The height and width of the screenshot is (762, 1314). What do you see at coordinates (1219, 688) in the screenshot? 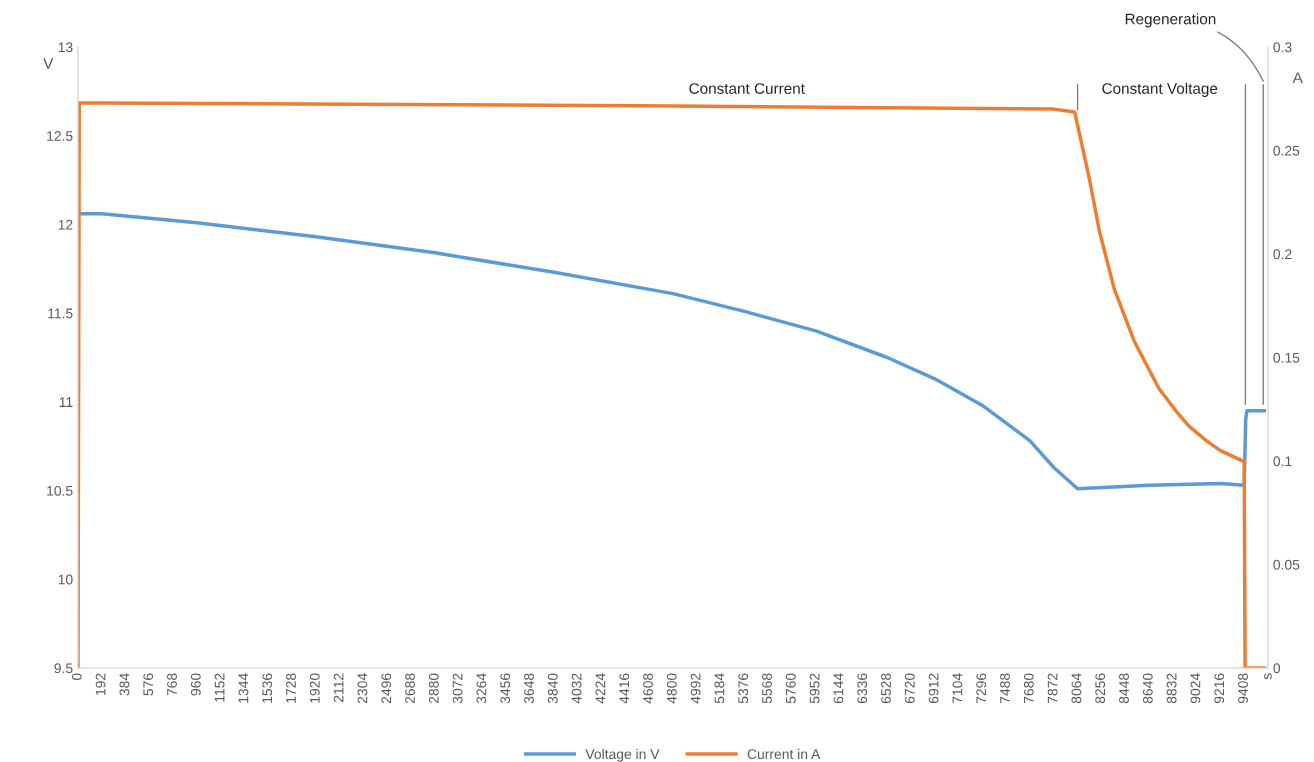
I see `x-tick-label: 9216` at bounding box center [1219, 688].